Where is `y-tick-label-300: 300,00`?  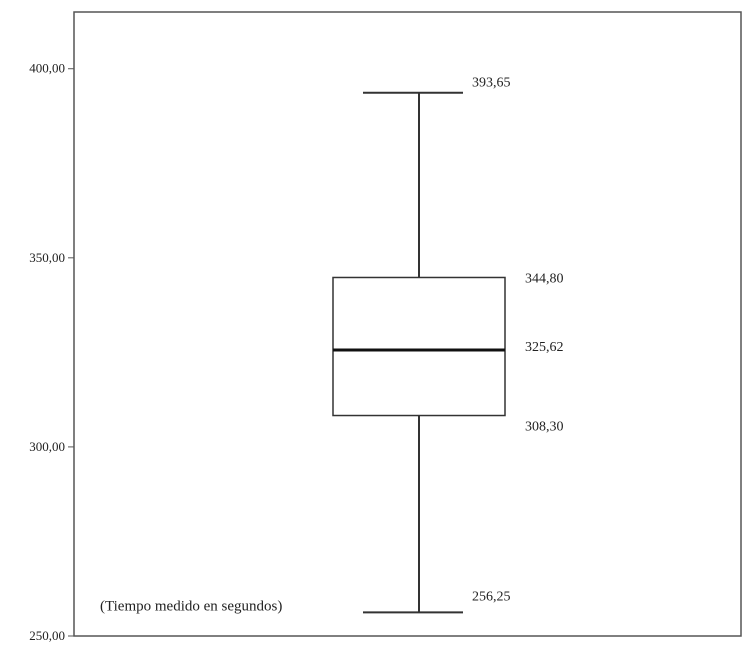 y-tick-label-300: 300,00 is located at coordinates (47, 446).